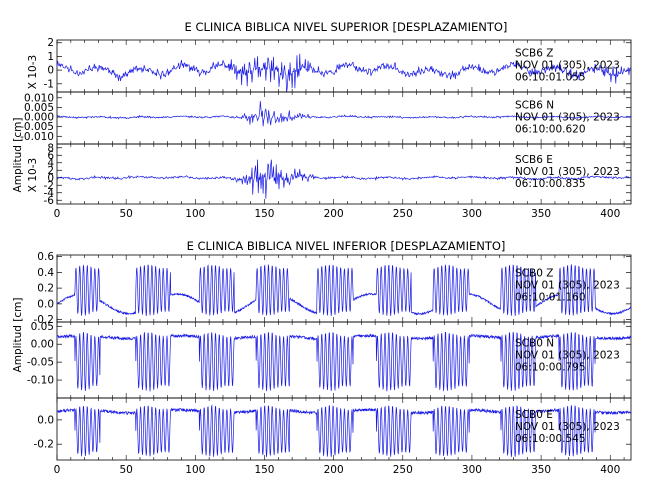  Describe the element at coordinates (550, 367) in the screenshot. I see `station-label-line: 06:10:00.795` at that location.